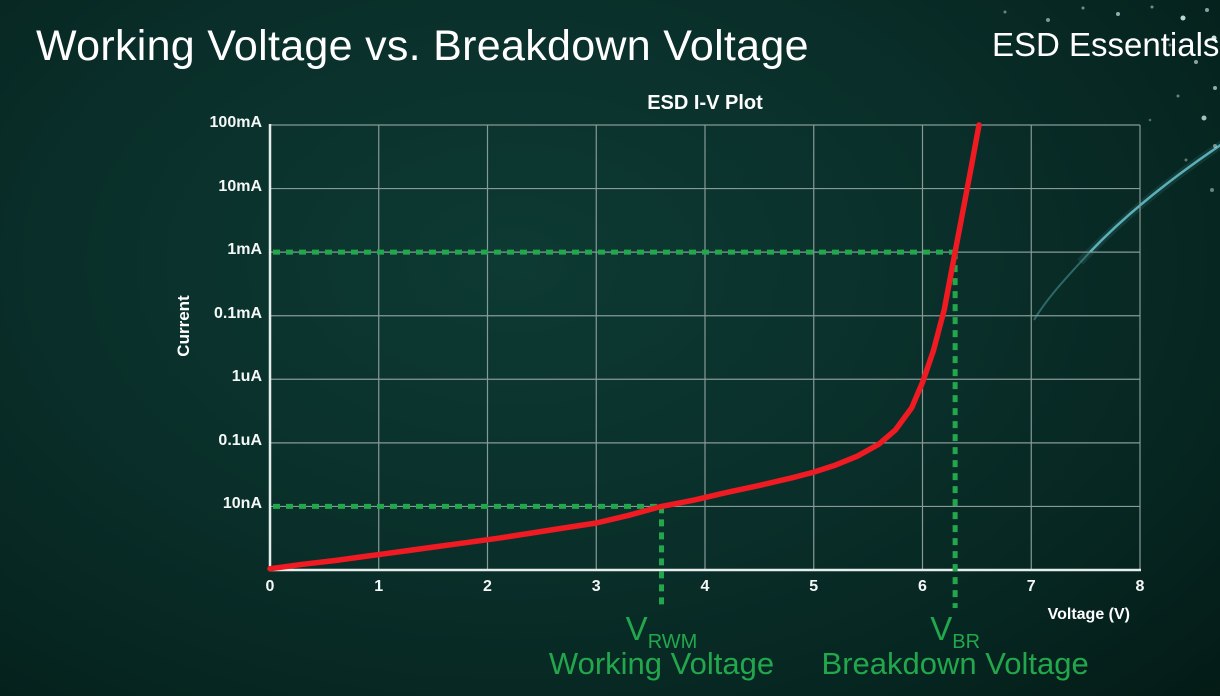 Image resolution: width=1220 pixels, height=696 pixels. I want to click on swoosh-curve, so click(1154, 198).